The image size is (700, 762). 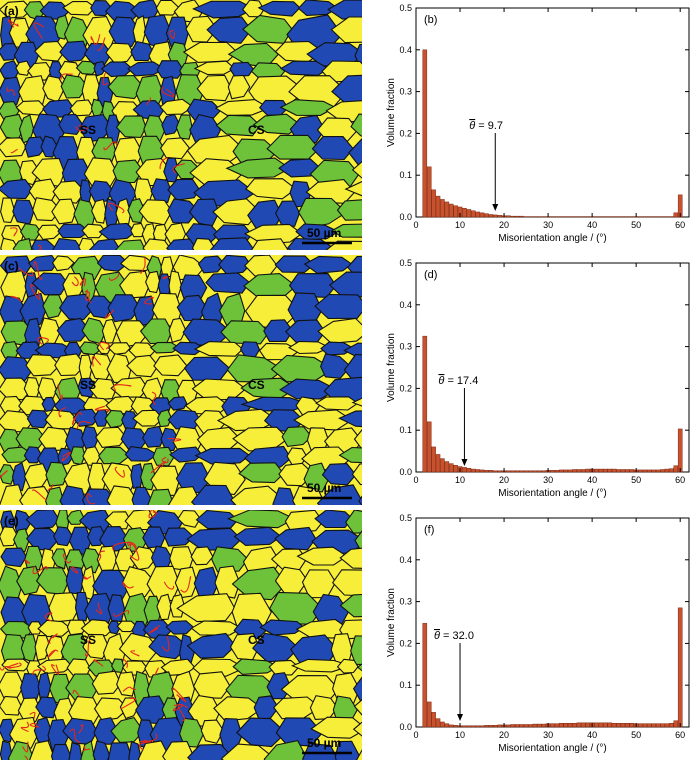 I want to click on map-panel-label: (a), so click(x=11, y=11).